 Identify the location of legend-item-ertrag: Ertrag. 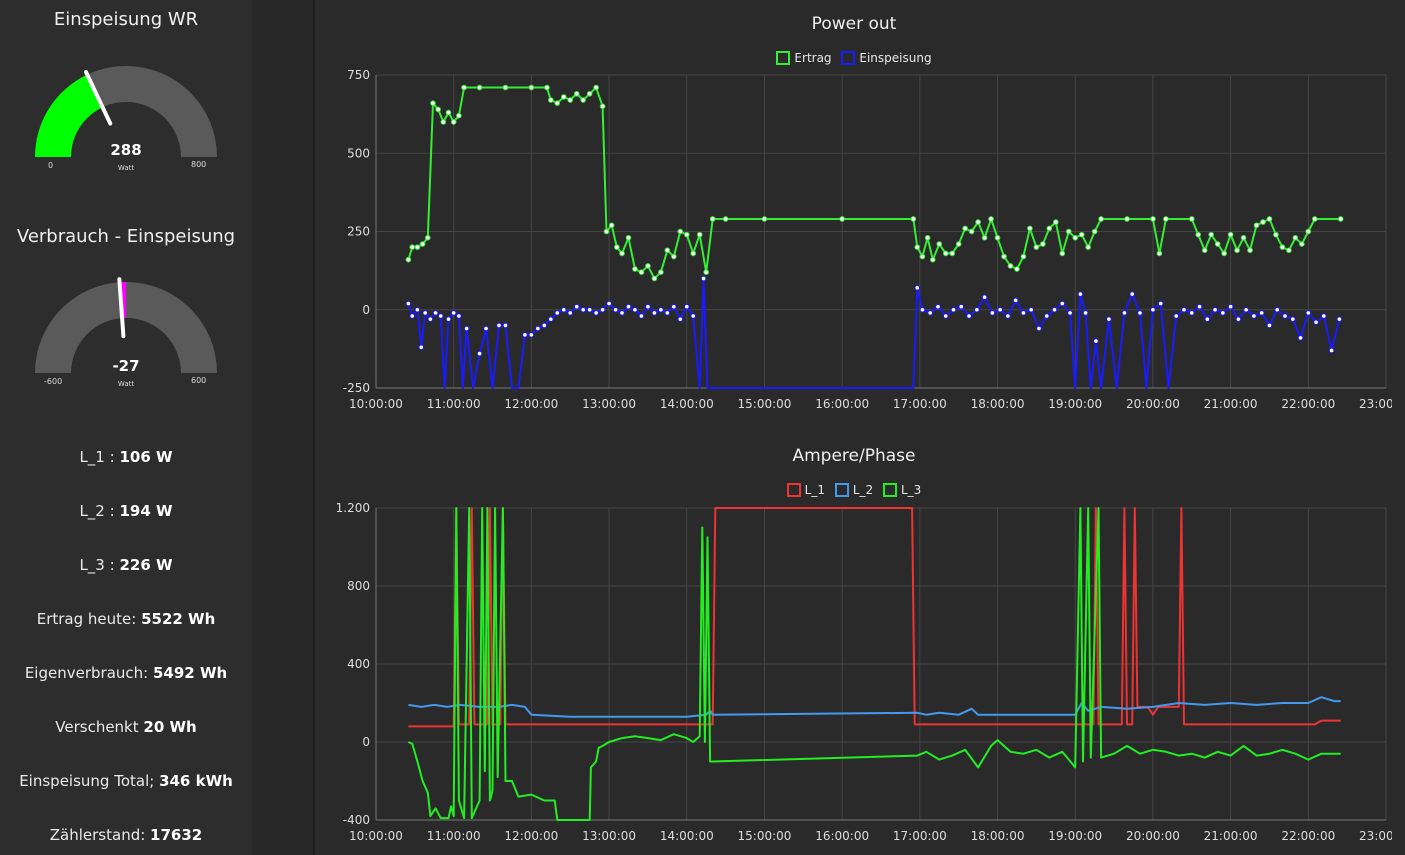
(804, 58).